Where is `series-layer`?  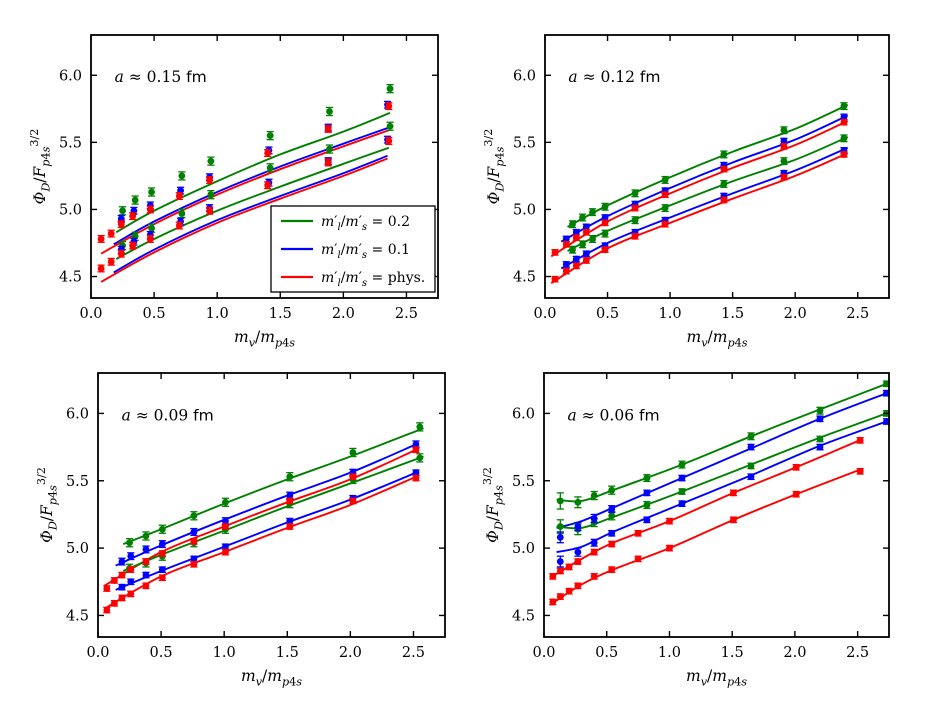
series-layer is located at coordinates (245, 183).